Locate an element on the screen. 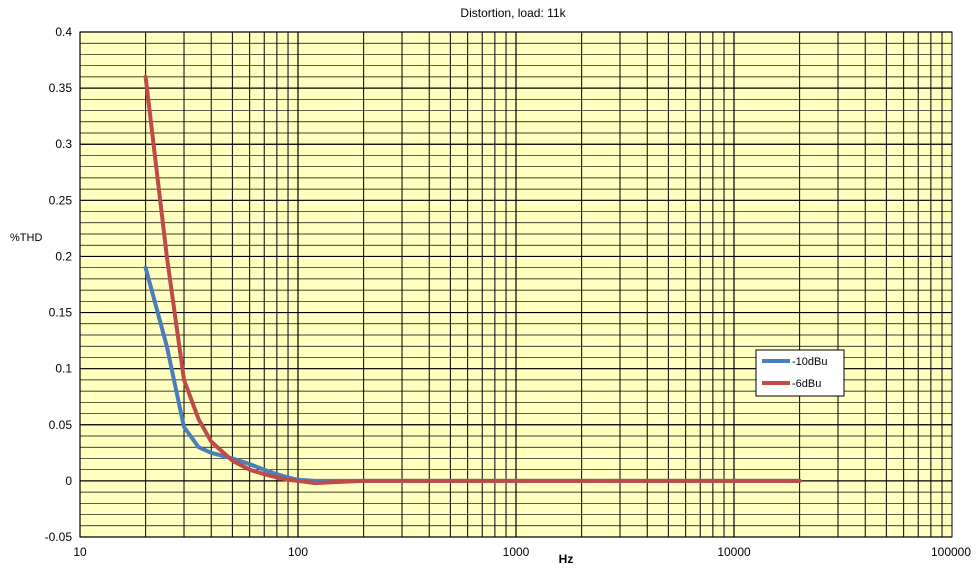 The width and height of the screenshot is (979, 569). y-tick-label: 0.2 is located at coordinates (63, 256).